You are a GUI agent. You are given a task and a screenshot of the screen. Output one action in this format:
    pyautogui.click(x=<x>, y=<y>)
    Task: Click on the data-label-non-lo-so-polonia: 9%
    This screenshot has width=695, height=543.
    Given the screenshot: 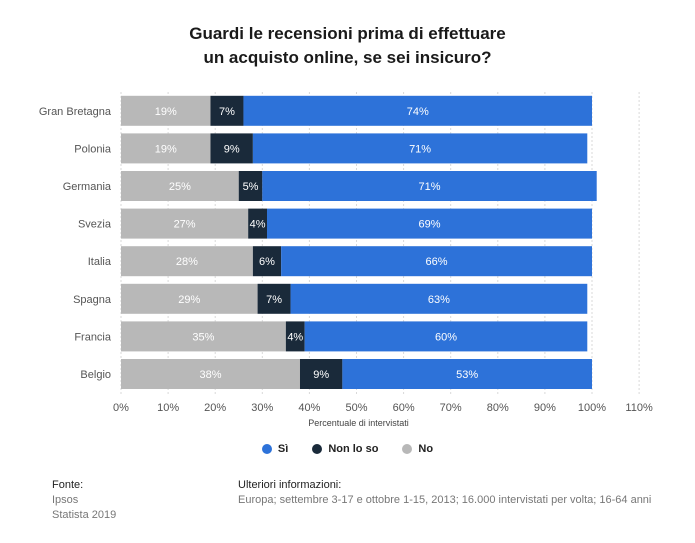 What is the action you would take?
    pyautogui.click(x=232, y=149)
    